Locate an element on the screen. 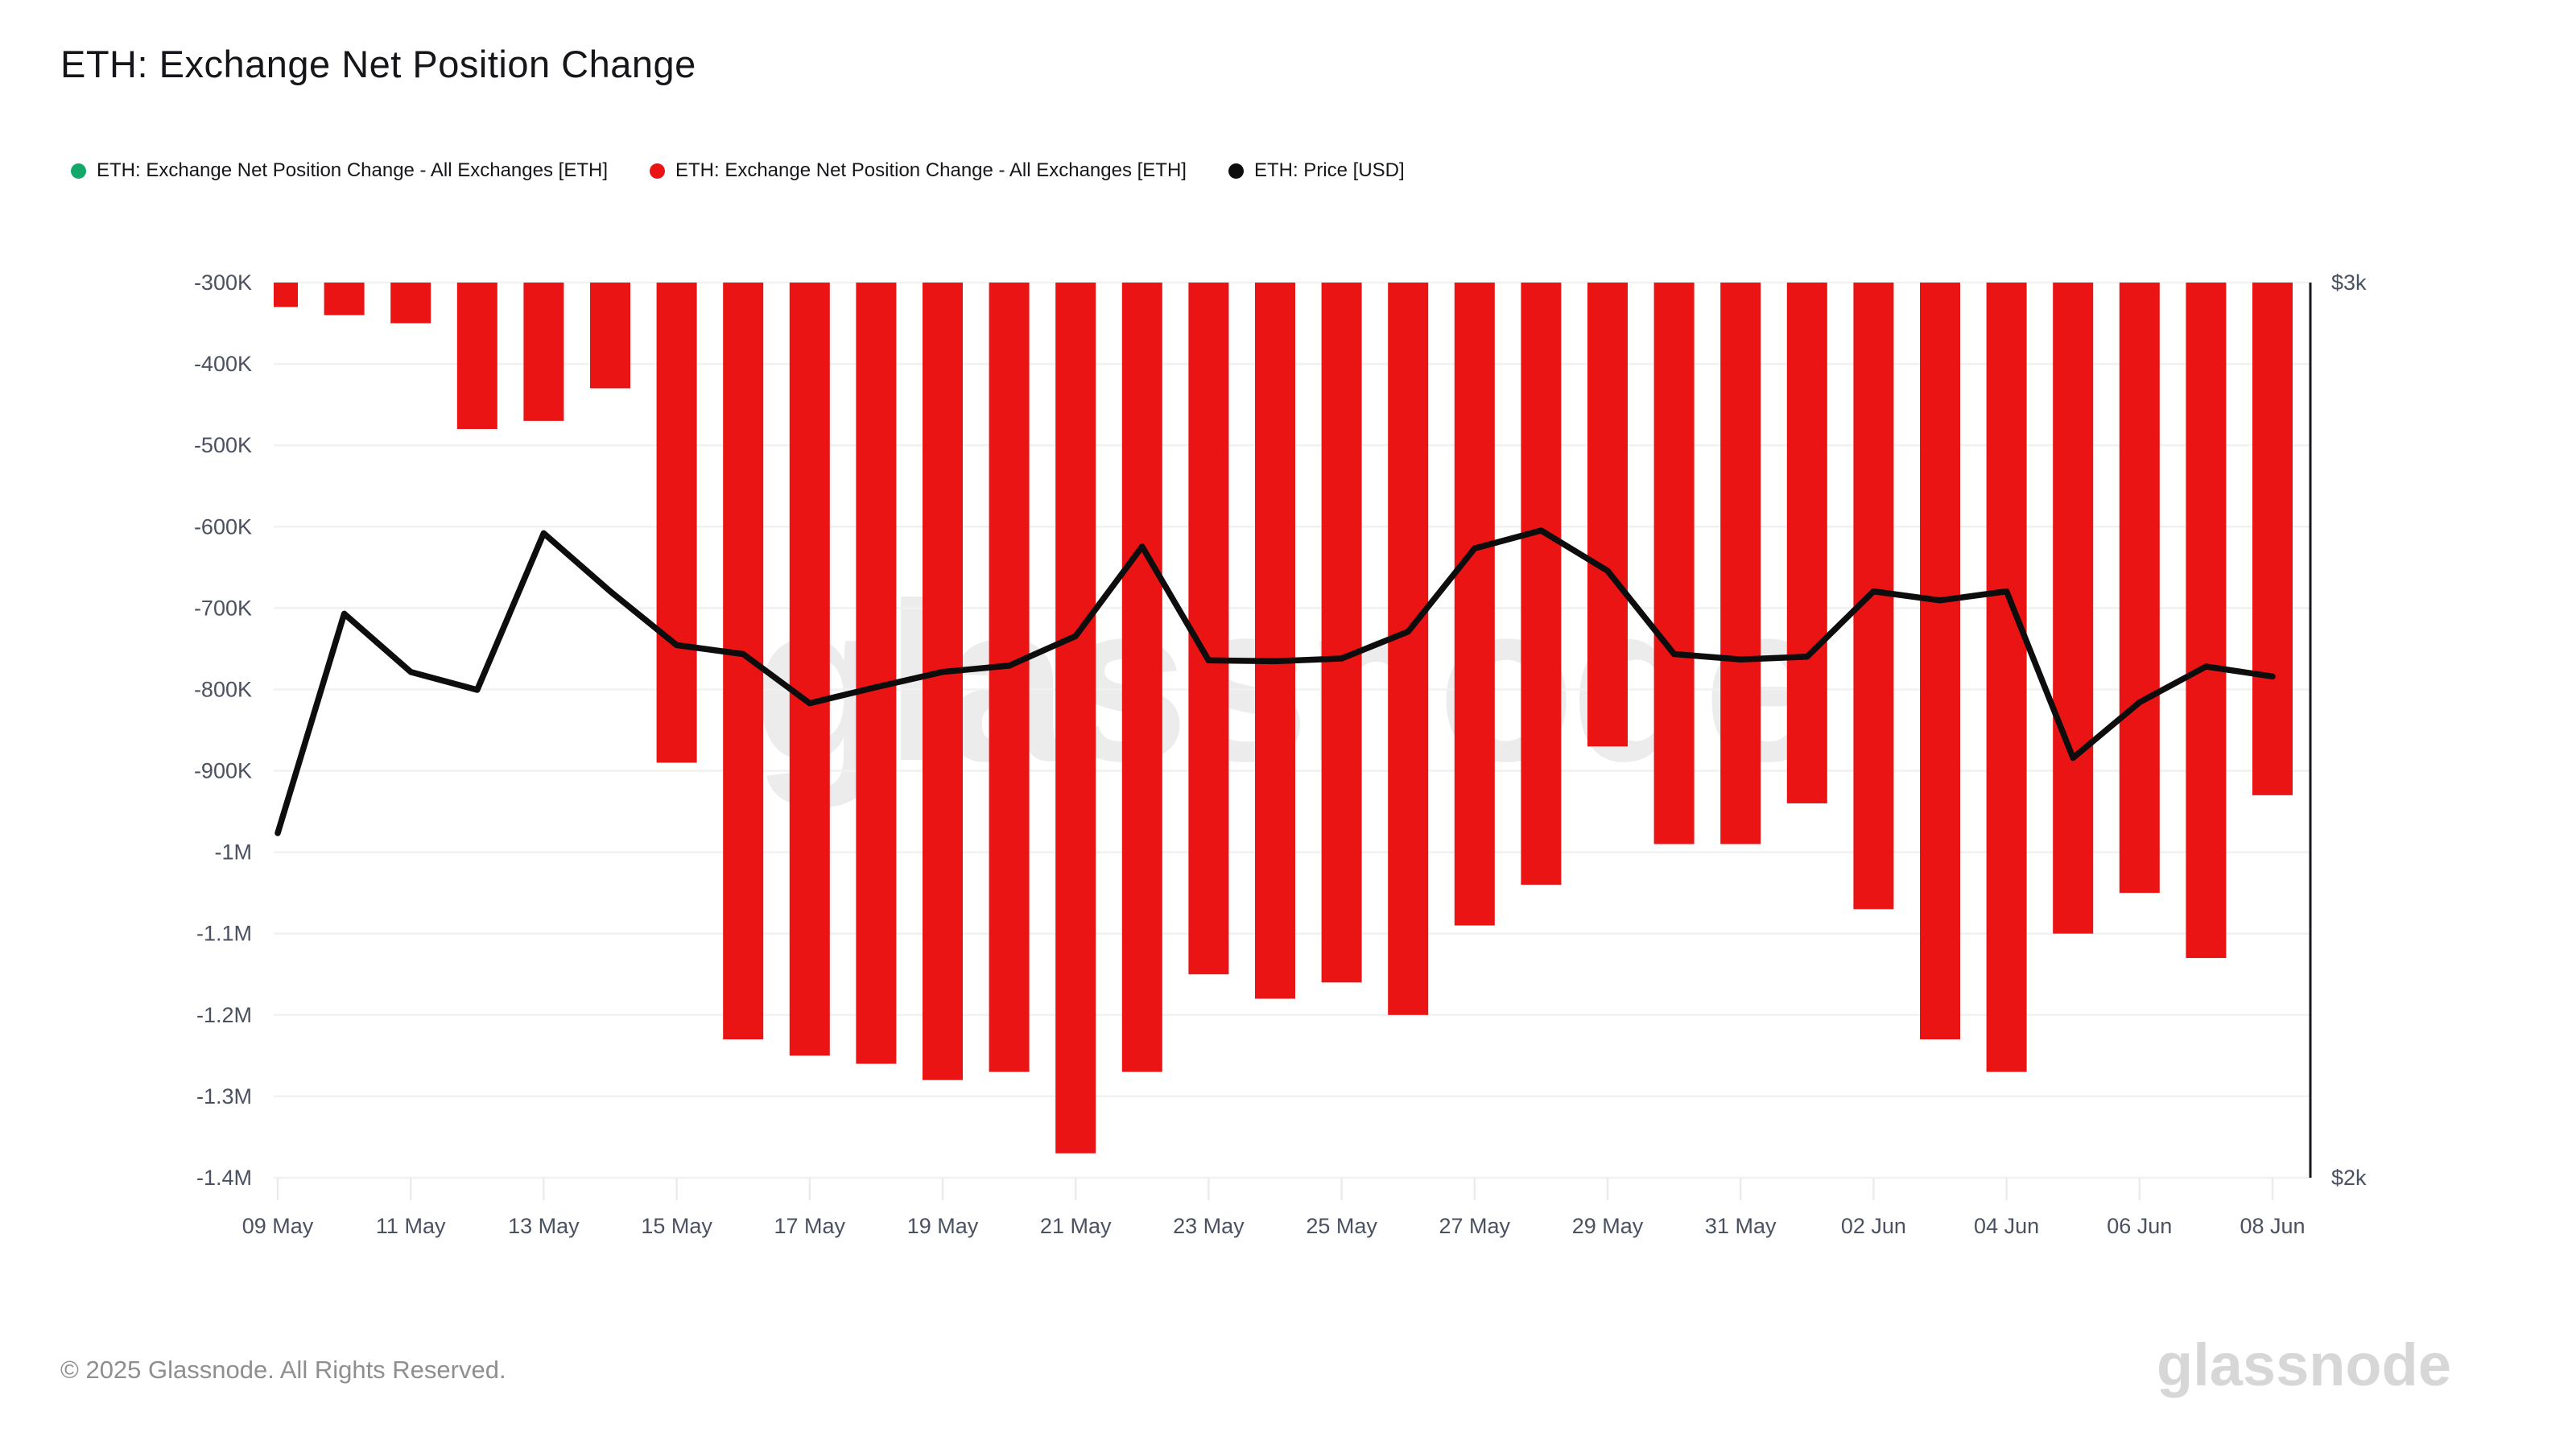 This screenshot has width=2576, height=1449. legend-label: ETH: Price [USD] is located at coordinates (1329, 170).